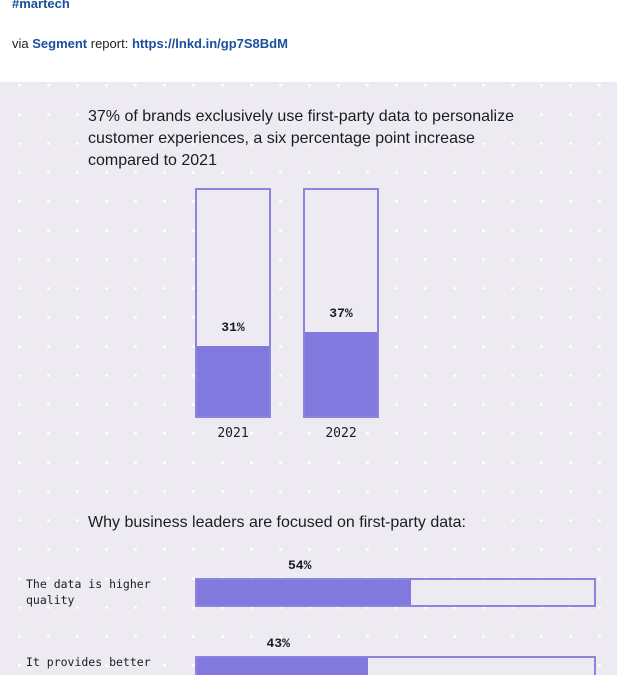 The image size is (617, 675). Describe the element at coordinates (308, 652) in the screenshot. I see `hbar-row: It provides better 43%` at that location.